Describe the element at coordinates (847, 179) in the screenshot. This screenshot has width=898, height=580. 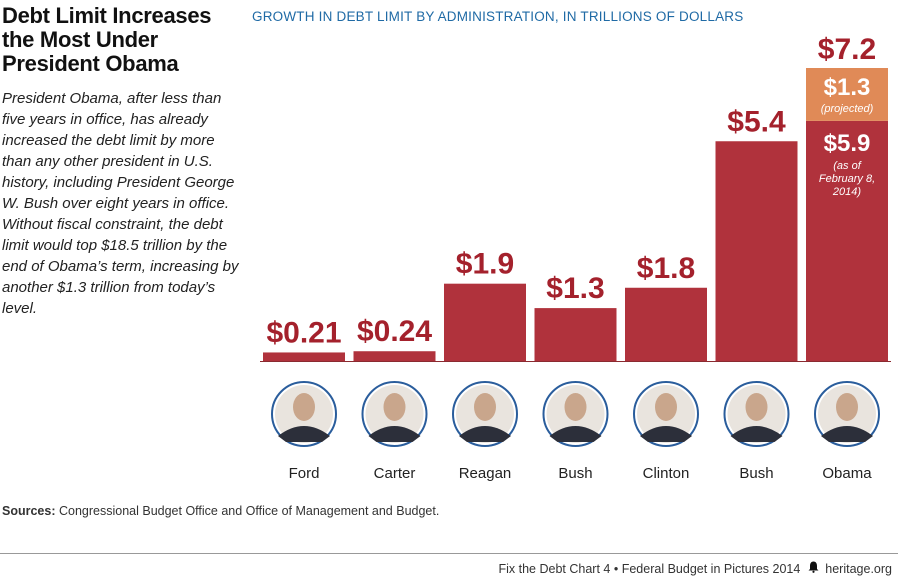
I see `segment-note: February 8,` at that location.